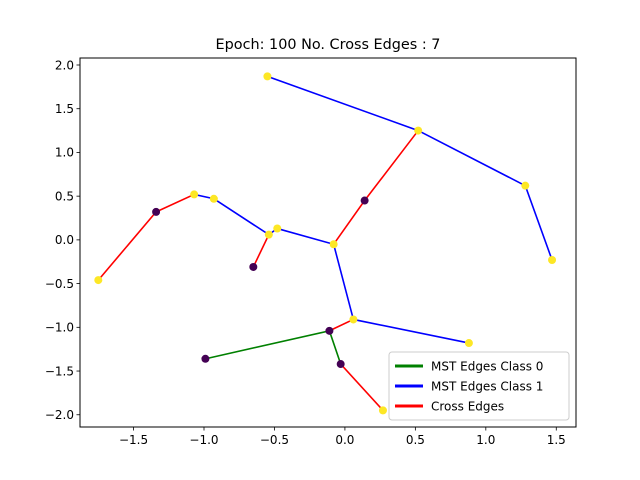 The image size is (640, 480). Describe the element at coordinates (415, 440) in the screenshot. I see `x-tick-label: 0.5` at that location.